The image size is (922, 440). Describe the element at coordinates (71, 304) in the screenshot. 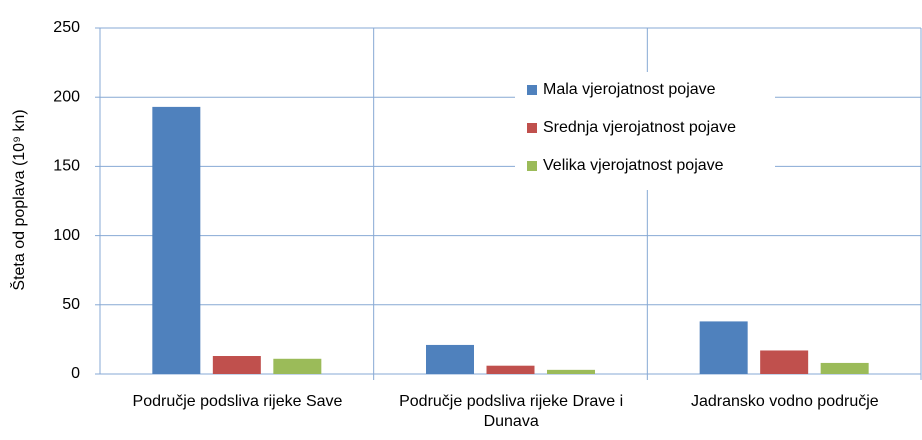

I see `y-tick-label: 50` at that location.